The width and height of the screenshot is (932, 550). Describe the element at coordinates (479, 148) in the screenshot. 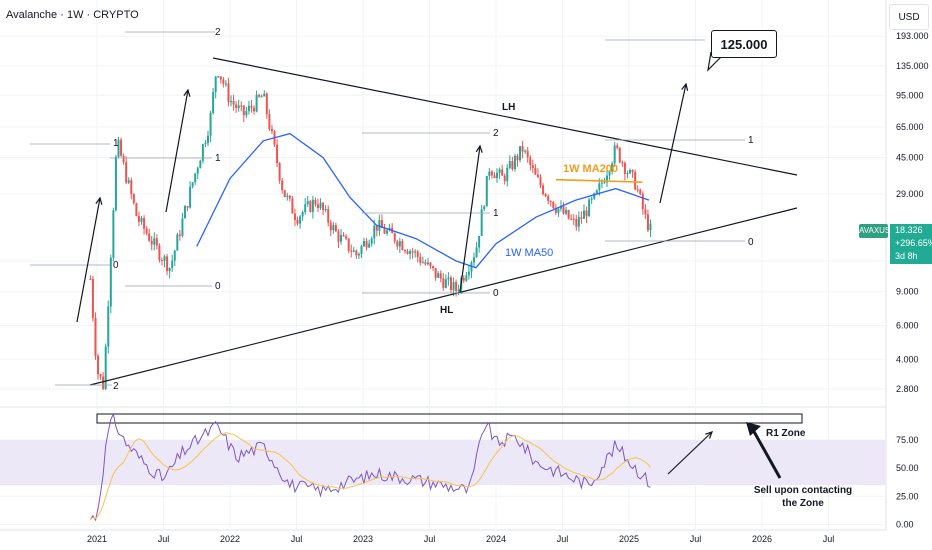

I see `arrow-2024-head` at that location.